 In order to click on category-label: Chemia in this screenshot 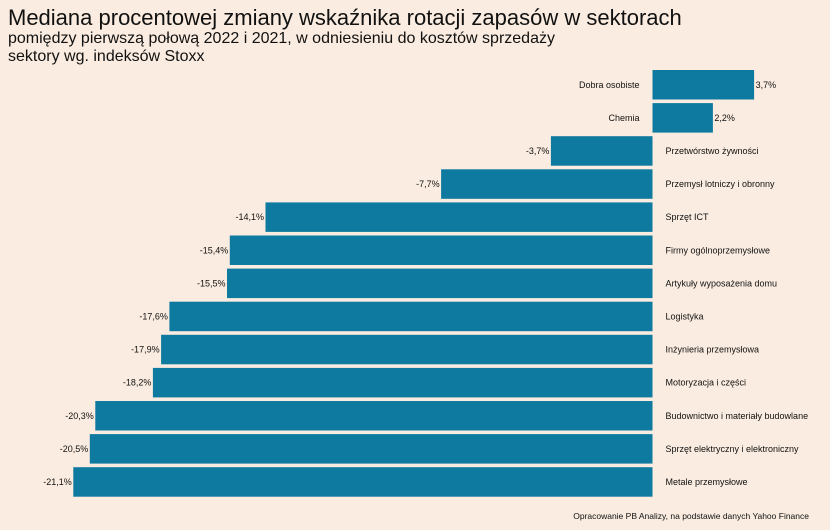, I will do `click(623, 118)`.